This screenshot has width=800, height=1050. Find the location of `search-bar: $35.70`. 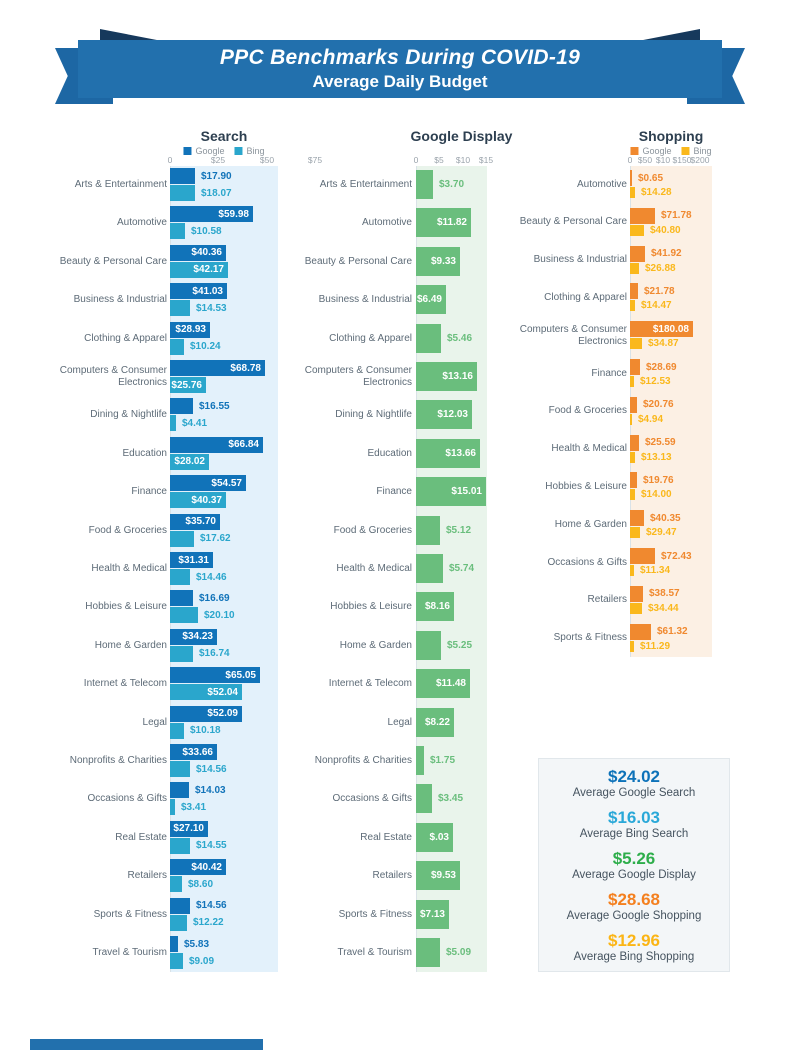

search-bar: $35.70 is located at coordinates (195, 521).